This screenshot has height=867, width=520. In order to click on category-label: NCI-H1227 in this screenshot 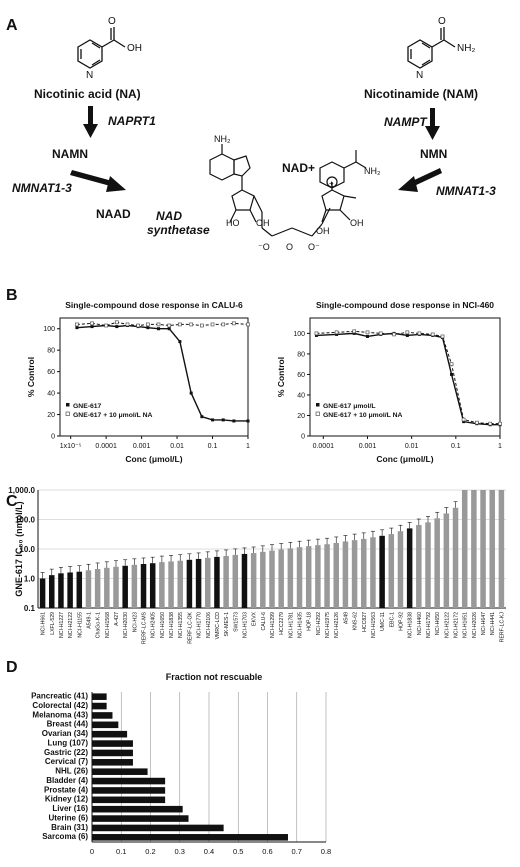, I will do `click(62, 625)`.